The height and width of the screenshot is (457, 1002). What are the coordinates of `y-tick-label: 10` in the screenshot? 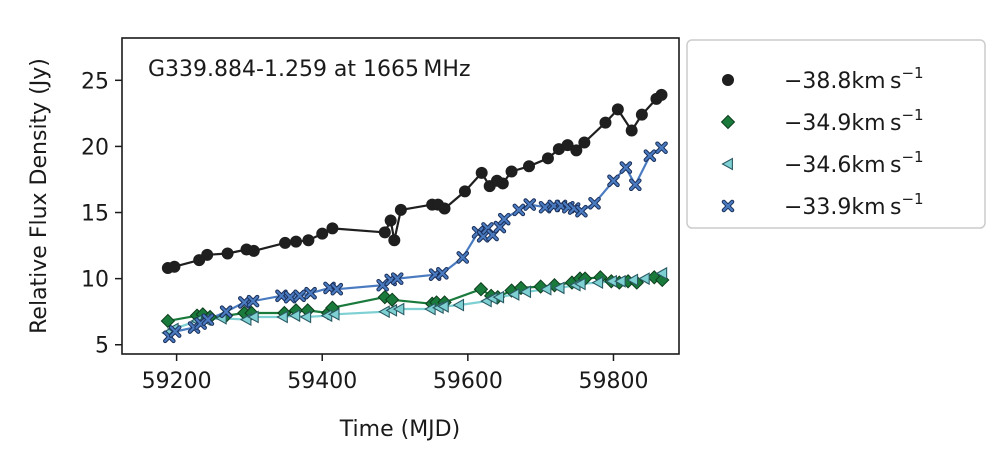 It's located at (95, 280).